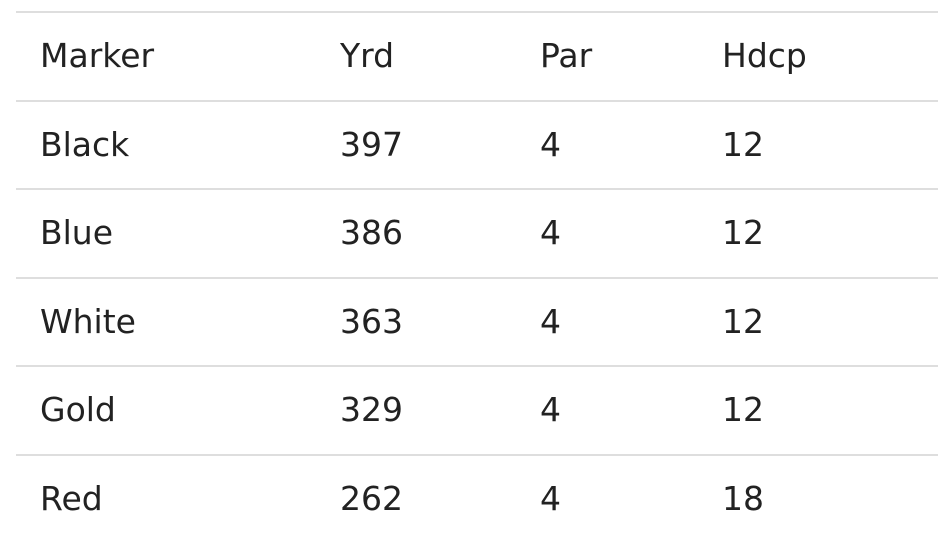 This screenshot has width=940, height=544. What do you see at coordinates (371, 410) in the screenshot?
I see `table-cell: 329` at bounding box center [371, 410].